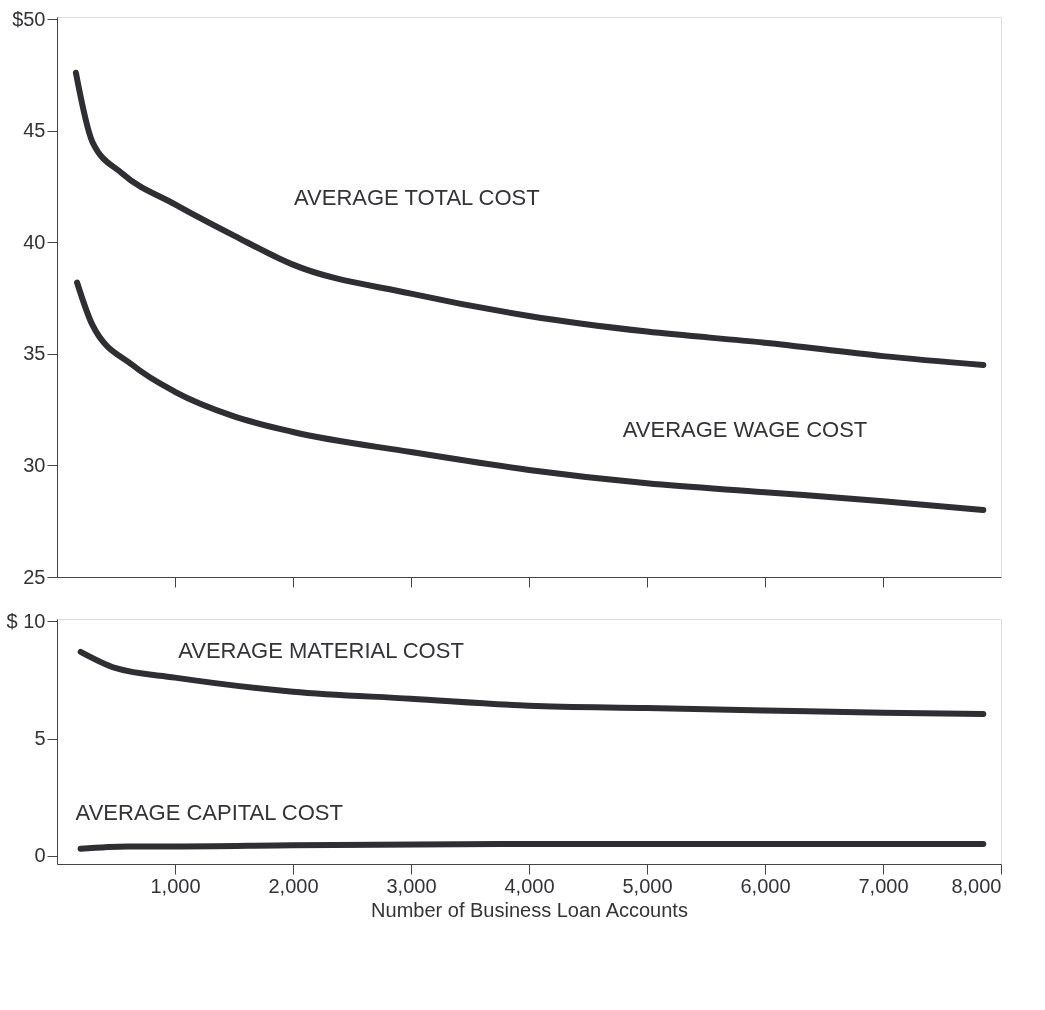  I want to click on x-tick-label: 8,000, so click(976, 885).